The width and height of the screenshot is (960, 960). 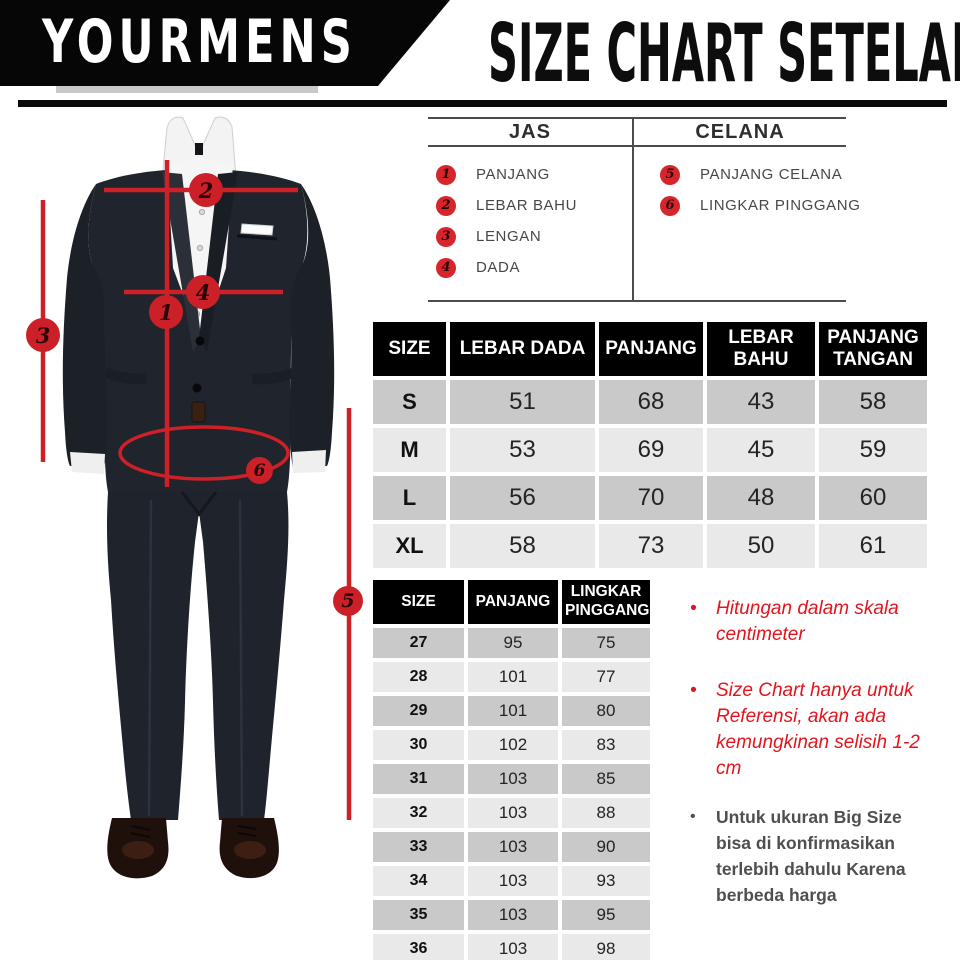 I want to click on crotch-seam, so click(x=199, y=504).